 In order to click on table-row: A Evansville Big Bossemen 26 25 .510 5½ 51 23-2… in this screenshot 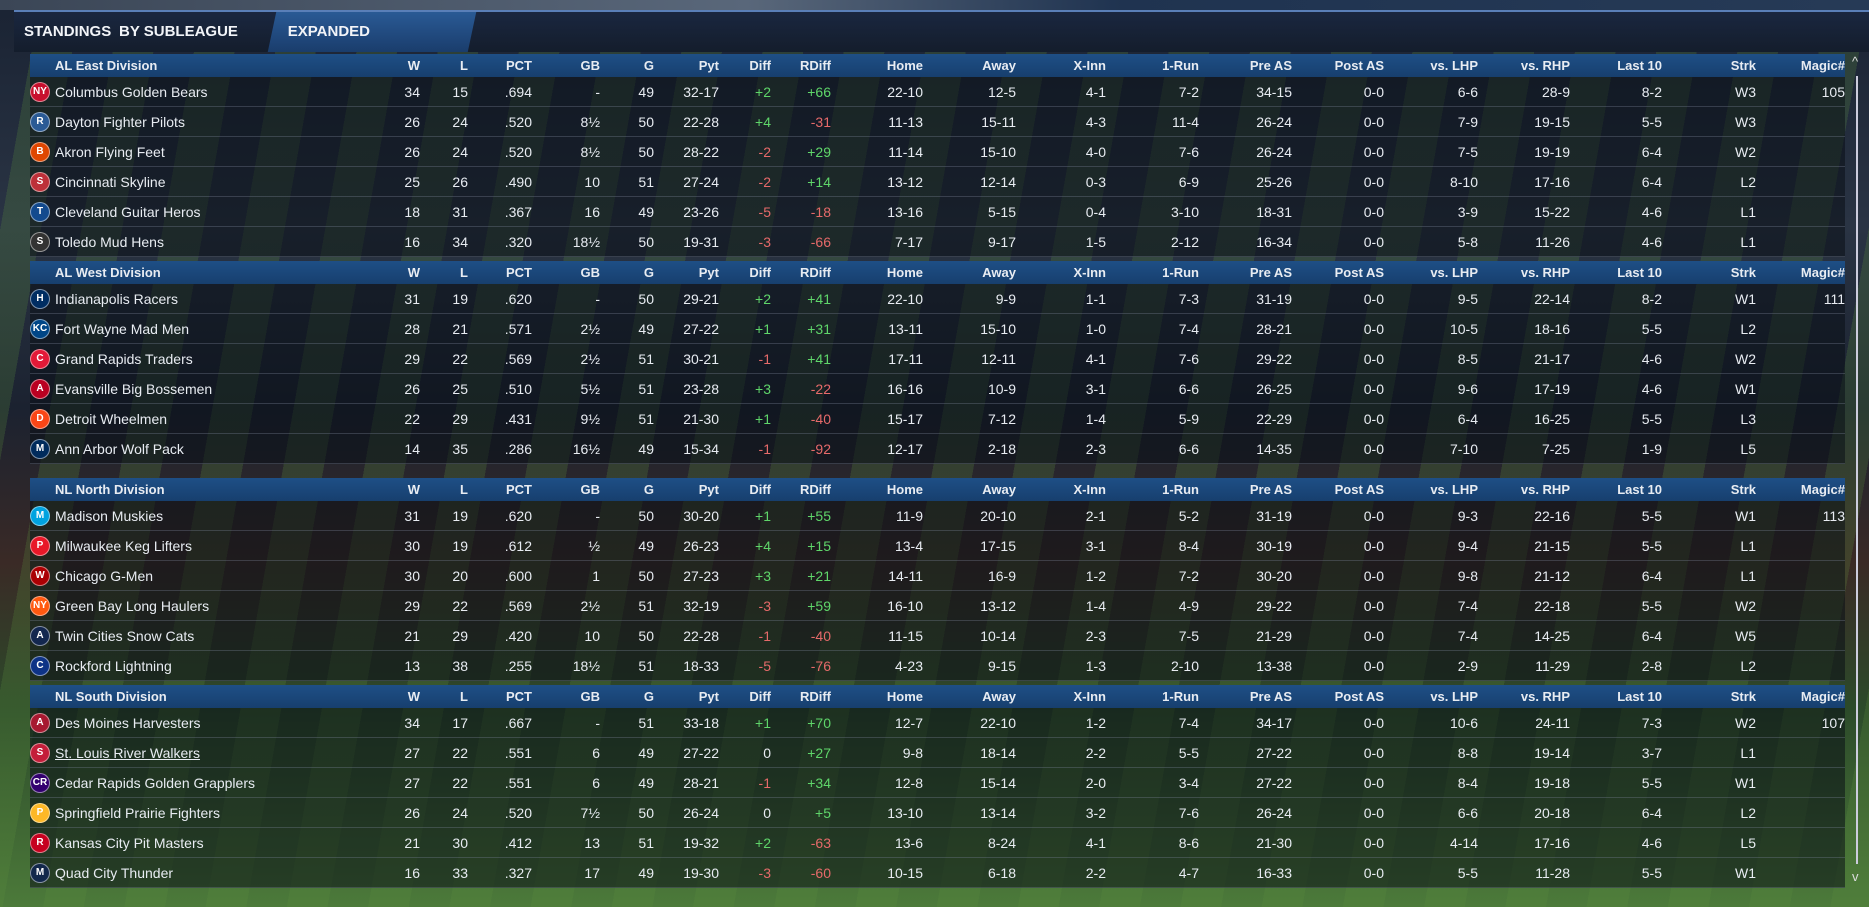, I will do `click(937, 389)`.